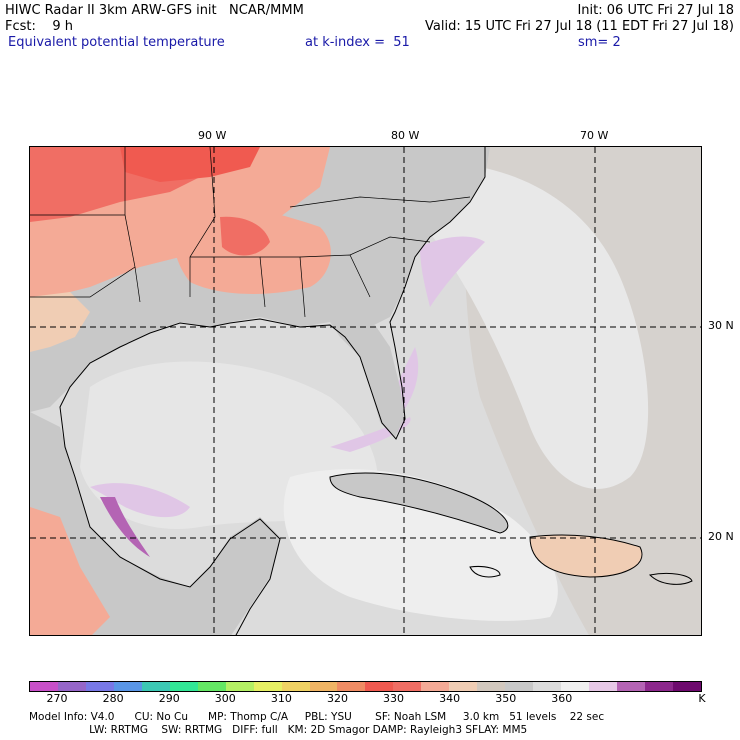  What do you see at coordinates (281, 698) in the screenshot?
I see `scale-label-4: 310` at bounding box center [281, 698].